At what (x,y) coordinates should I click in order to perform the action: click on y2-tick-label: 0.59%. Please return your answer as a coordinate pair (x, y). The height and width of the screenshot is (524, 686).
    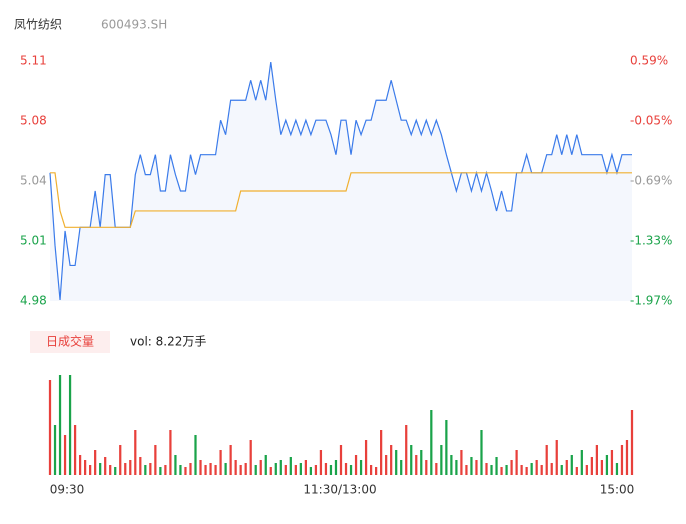
    Looking at the image, I should click on (649, 61).